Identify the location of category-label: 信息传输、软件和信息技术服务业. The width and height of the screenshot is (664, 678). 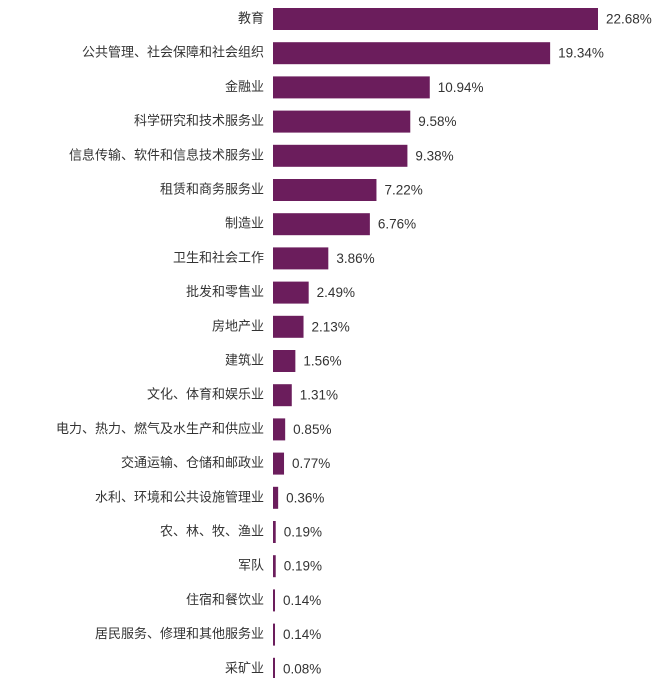
(166, 155).